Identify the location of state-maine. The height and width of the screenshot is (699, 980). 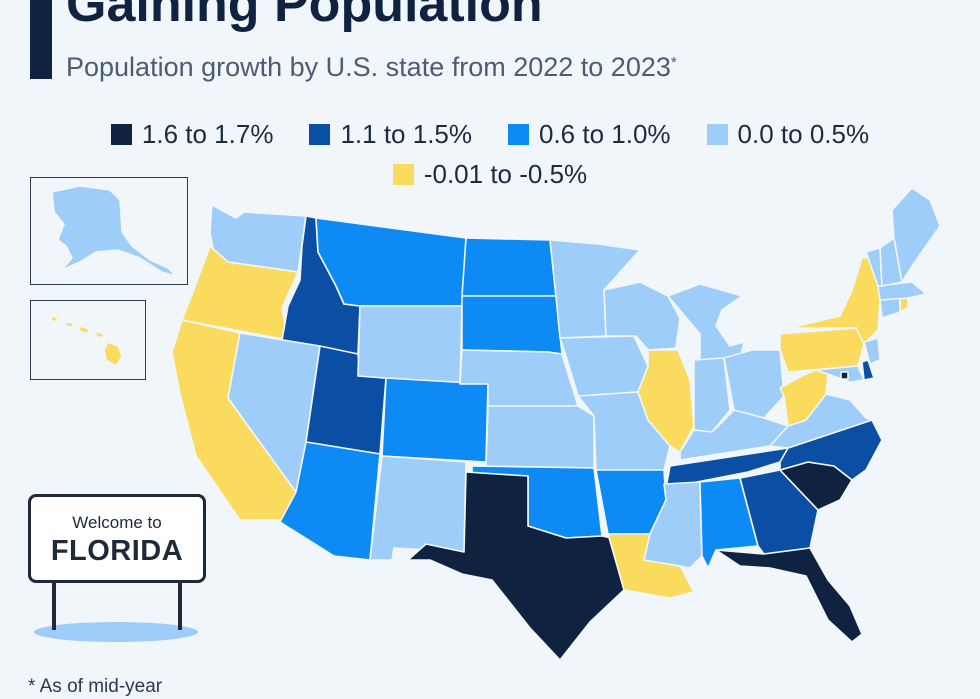
(916, 235).